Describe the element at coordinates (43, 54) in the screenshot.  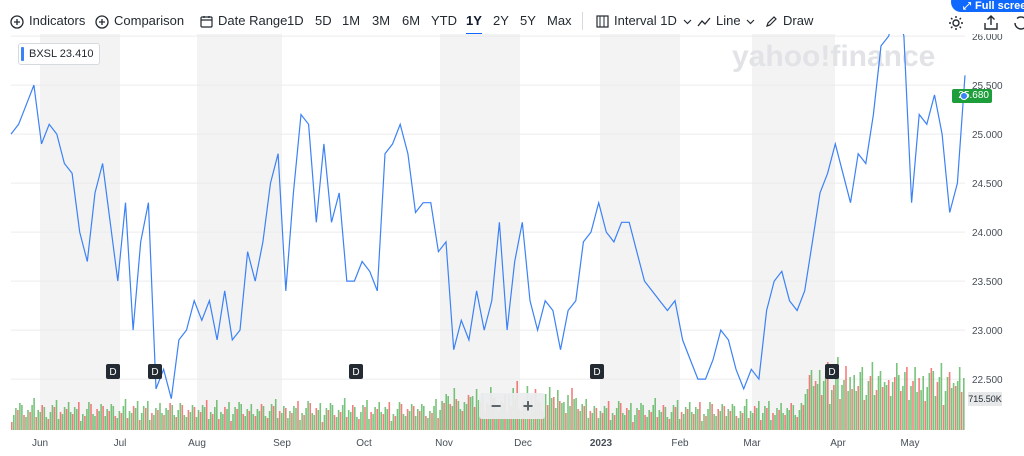
I see `legend-symbol: BXSL` at that location.